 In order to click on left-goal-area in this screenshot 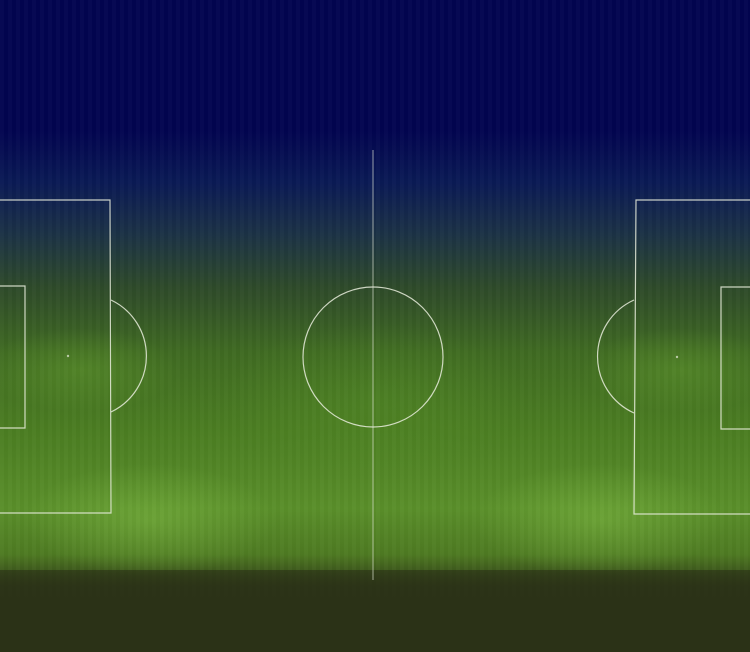, I will do `click(12, 357)`.